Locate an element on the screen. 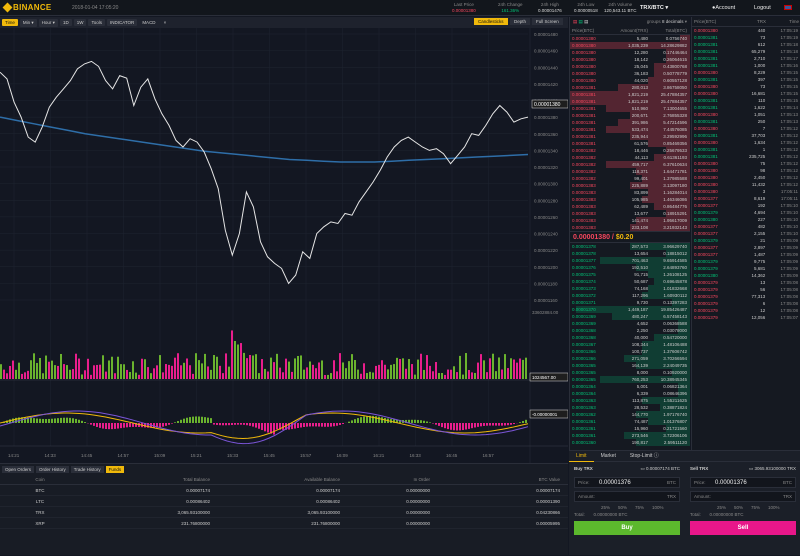 This screenshot has width=800, height=556. tab-open-orders: Open Orders is located at coordinates (18, 469).